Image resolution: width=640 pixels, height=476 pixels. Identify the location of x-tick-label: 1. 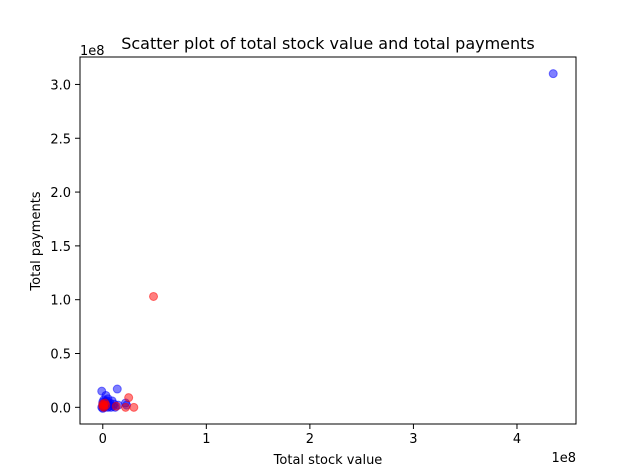
(206, 439).